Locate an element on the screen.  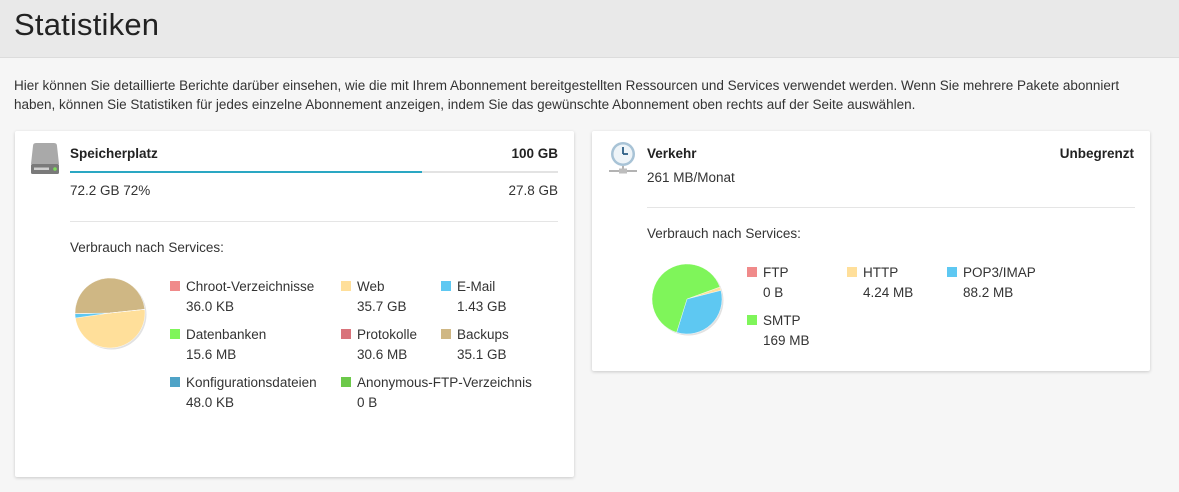
legend-label: SMTP is located at coordinates (782, 320).